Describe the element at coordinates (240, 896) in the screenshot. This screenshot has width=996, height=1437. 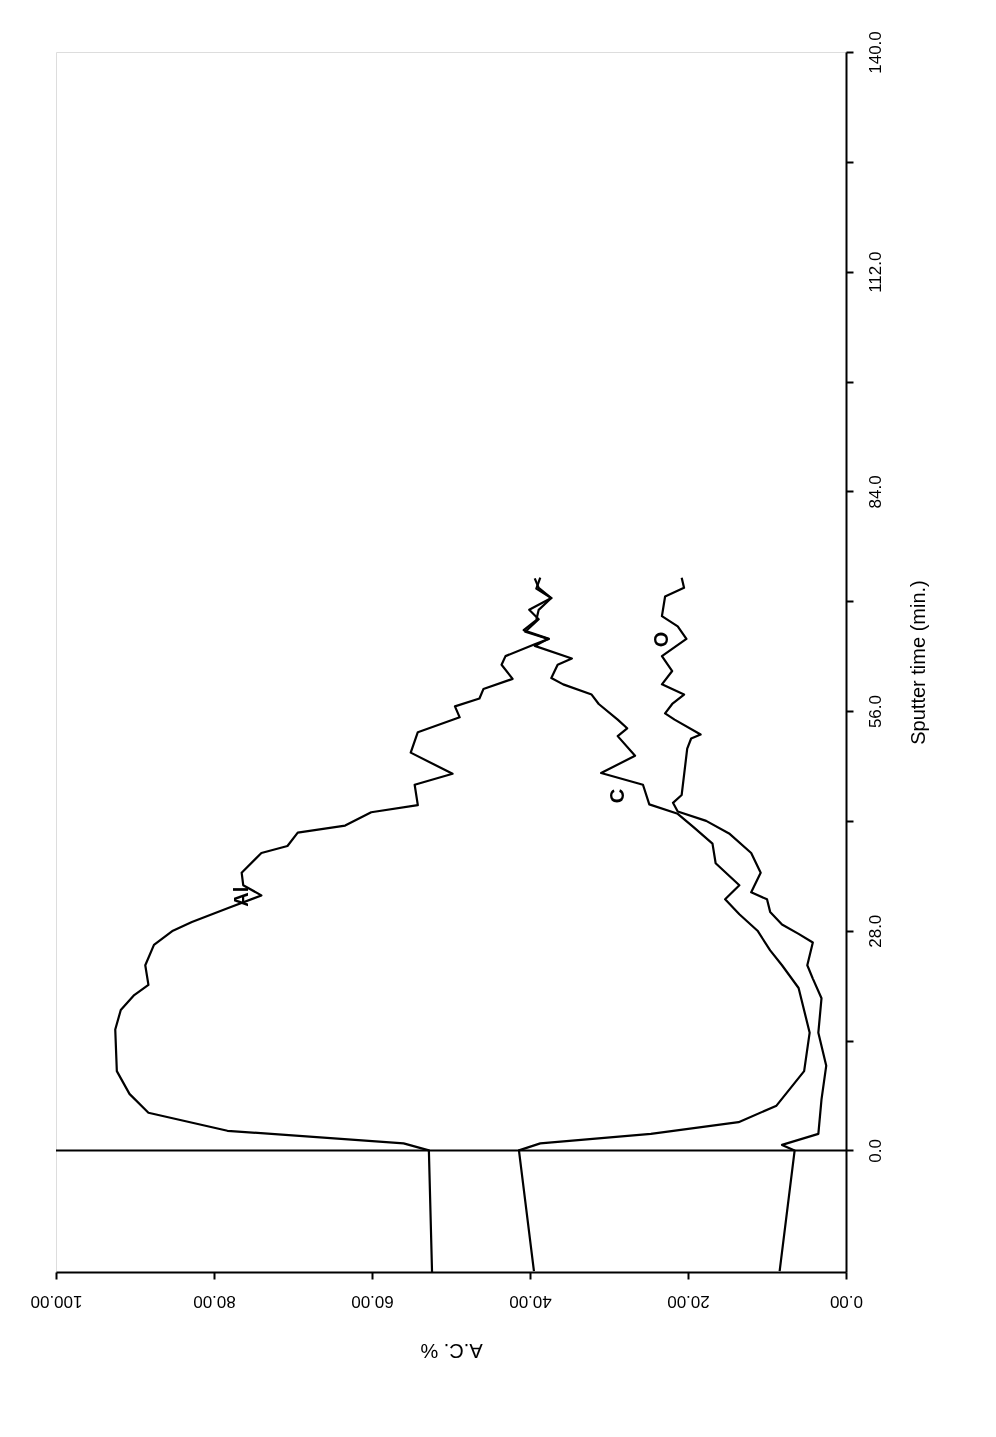
I see `text: Al` at that location.